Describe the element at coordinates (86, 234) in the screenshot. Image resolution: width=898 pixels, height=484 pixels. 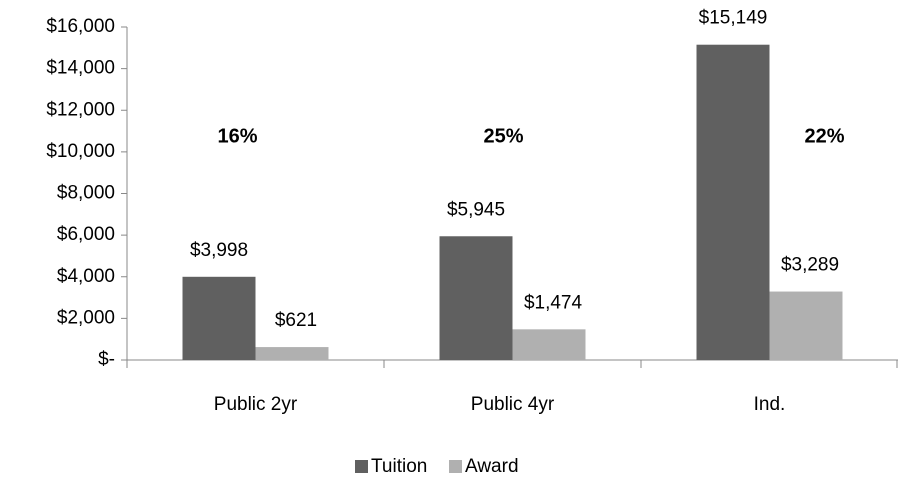
I see `y-tick-label: $6,000` at that location.